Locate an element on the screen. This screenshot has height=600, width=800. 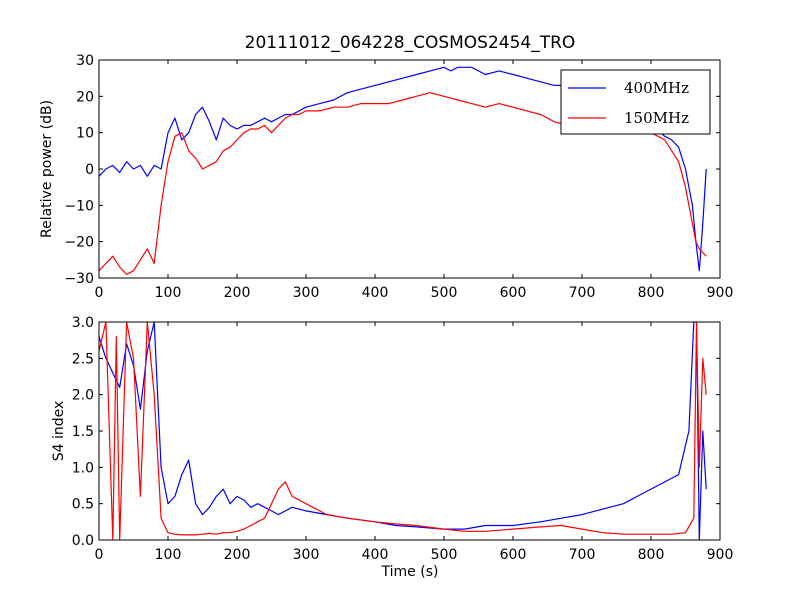
y-tick-label: −20 is located at coordinates (79, 243).